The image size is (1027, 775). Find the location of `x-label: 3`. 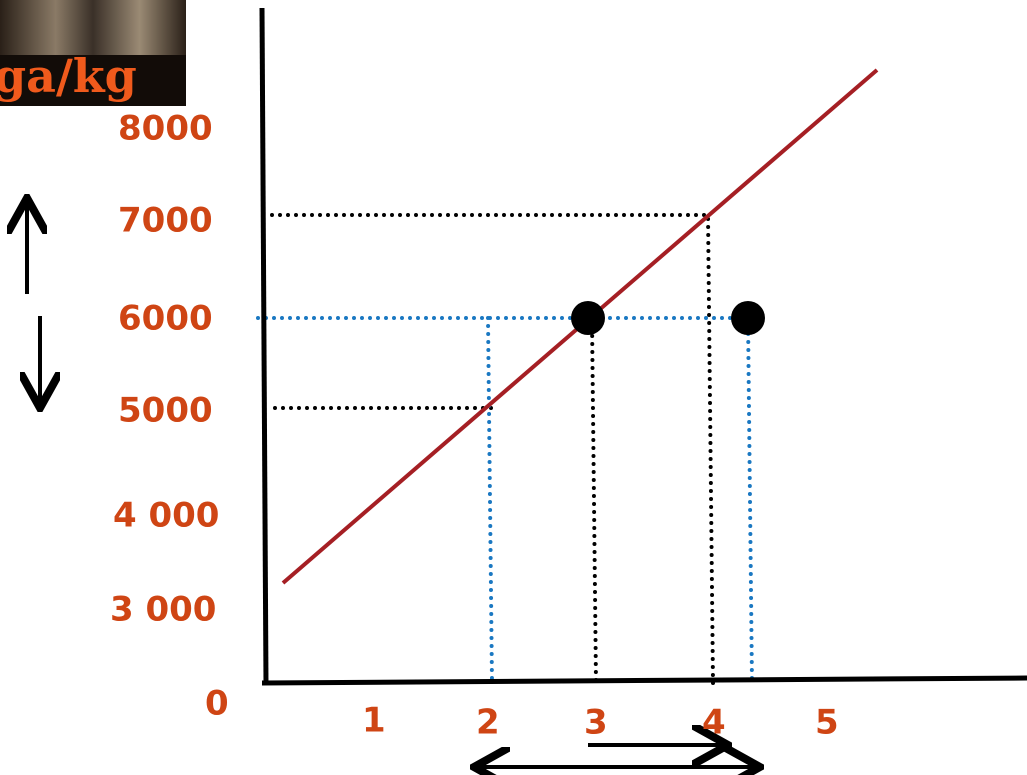

x-label: 3 is located at coordinates (596, 723).